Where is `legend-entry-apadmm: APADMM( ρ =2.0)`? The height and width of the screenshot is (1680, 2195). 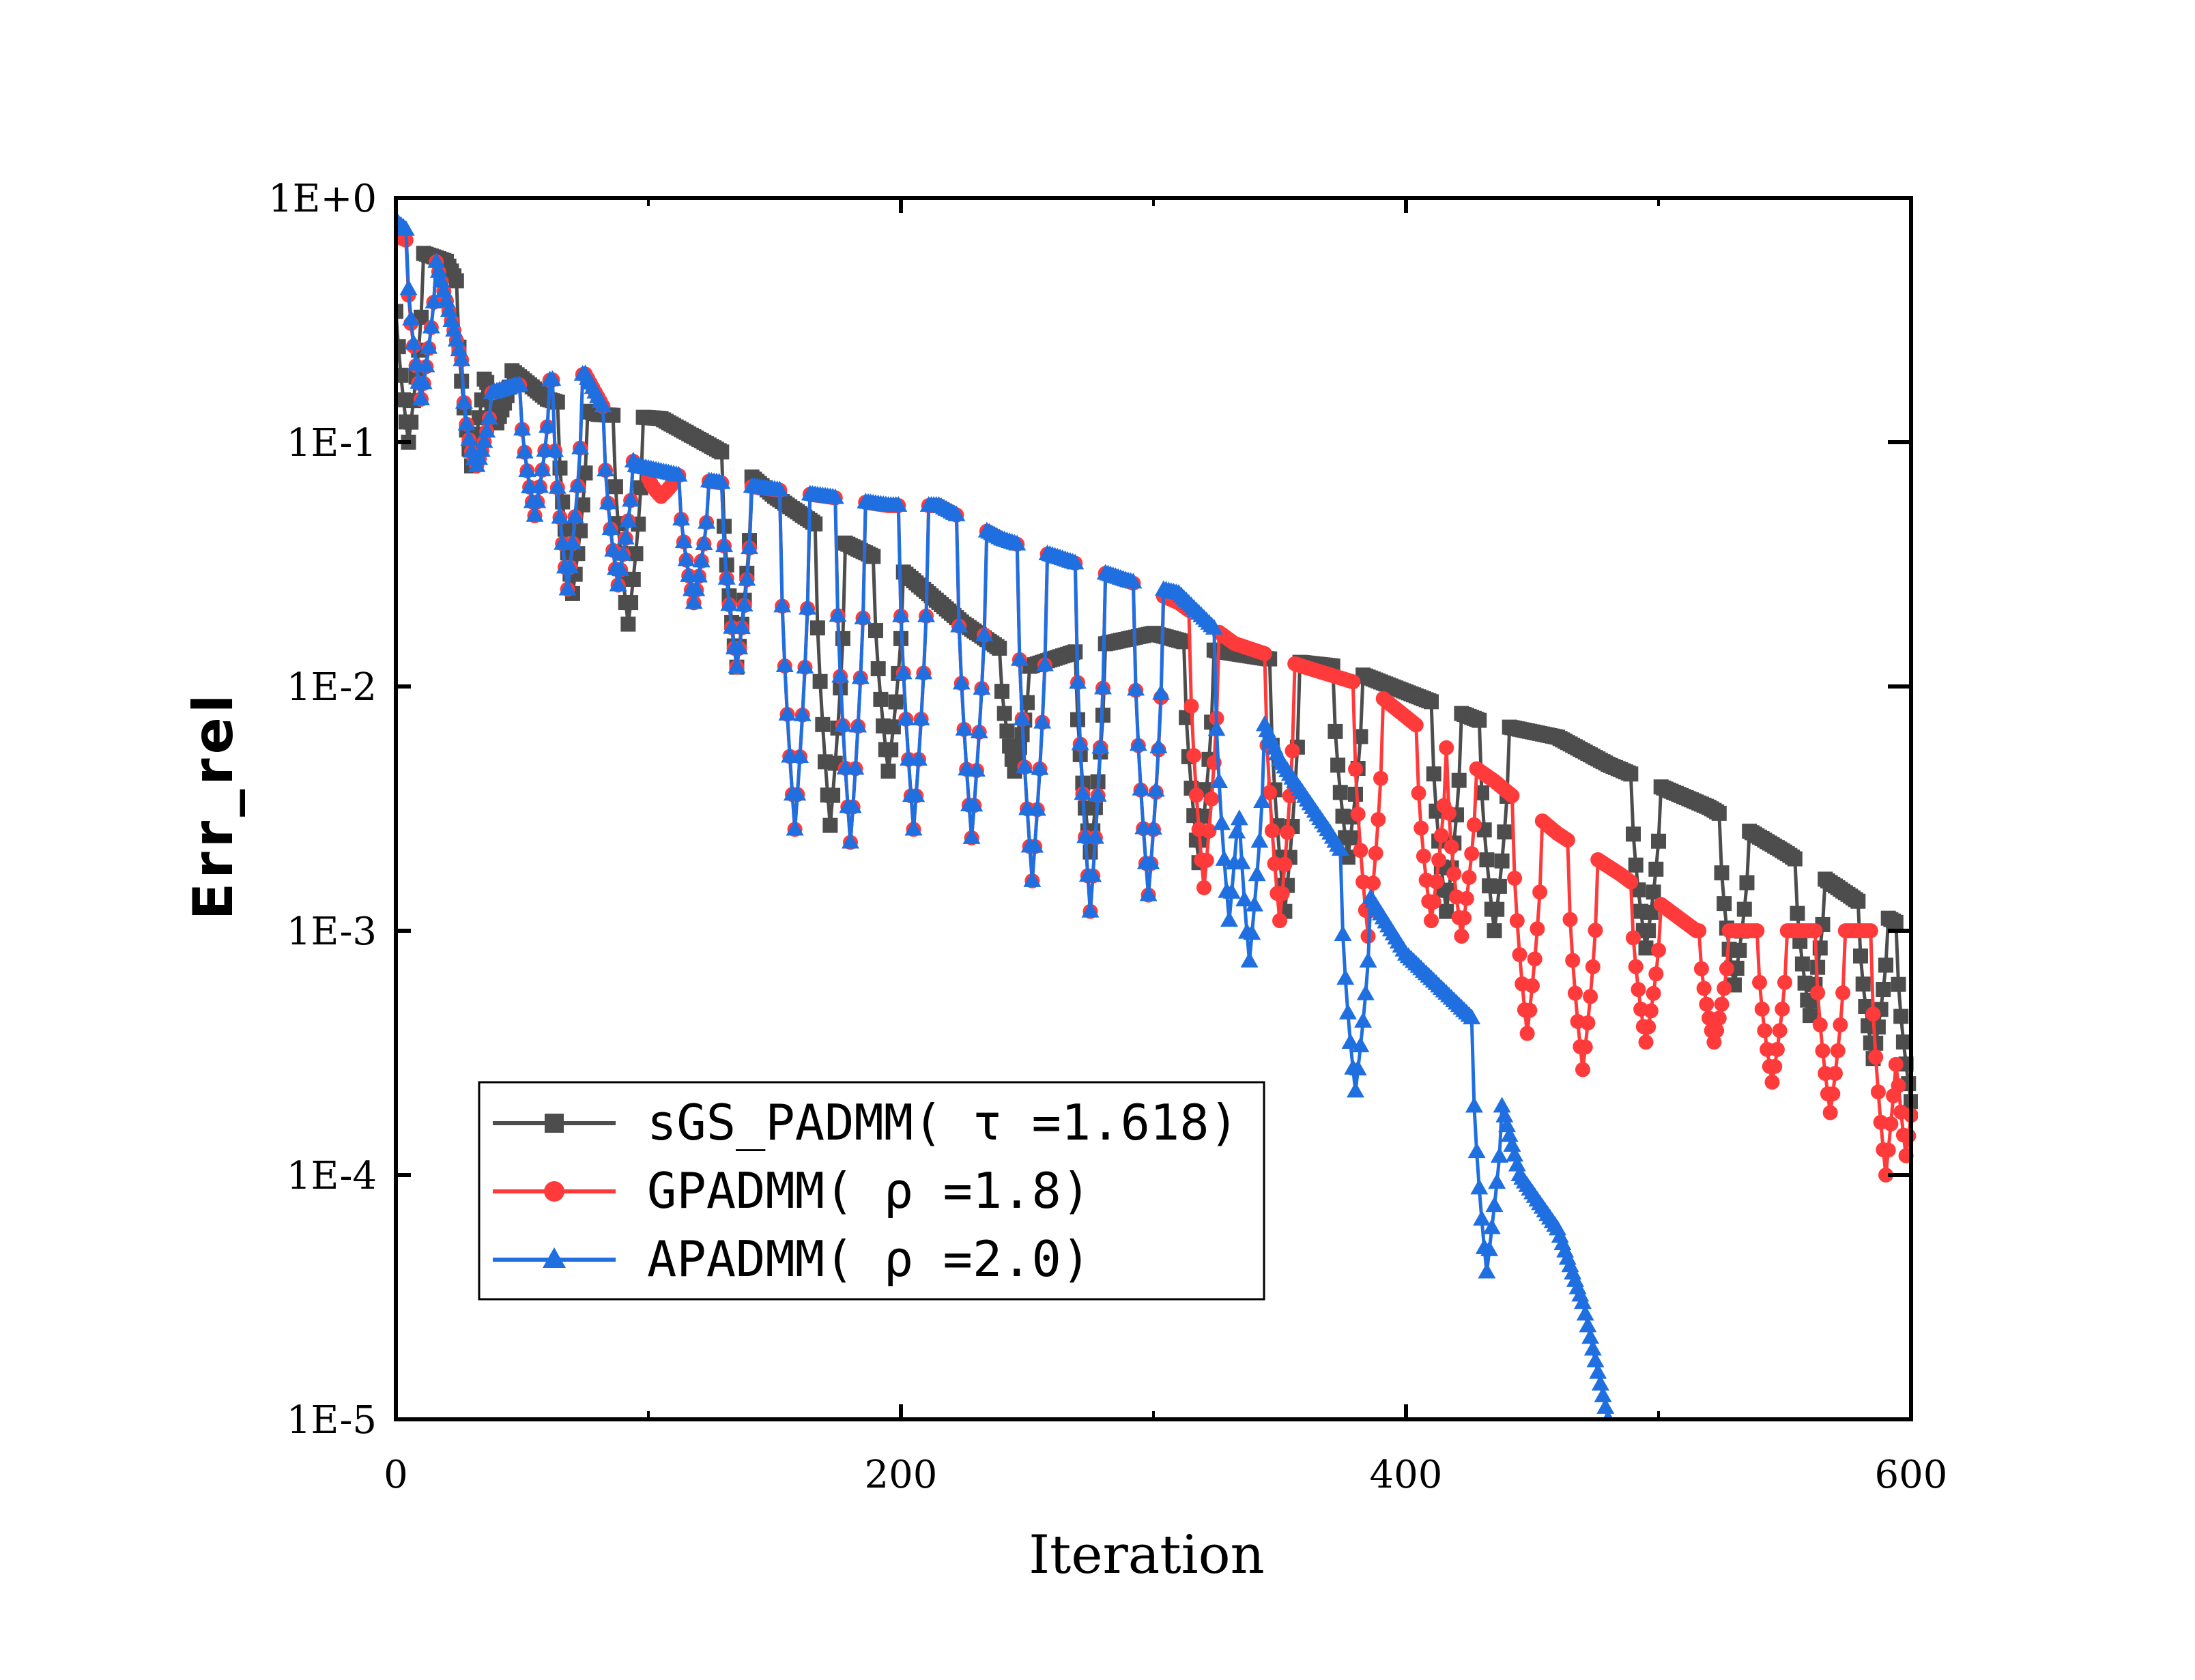 legend-entry-apadmm: APADMM( ρ =2.0) is located at coordinates (792, 1259).